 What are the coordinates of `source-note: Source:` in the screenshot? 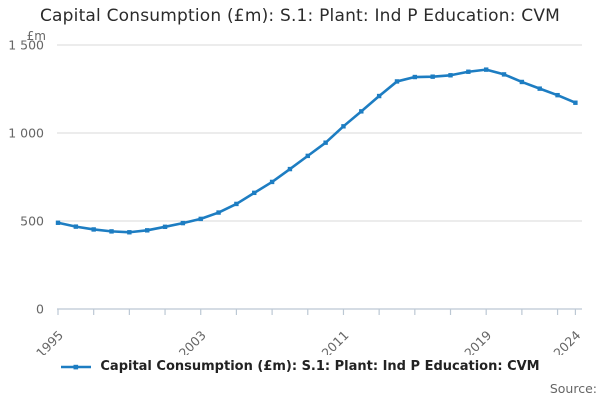 It's located at (573, 388).